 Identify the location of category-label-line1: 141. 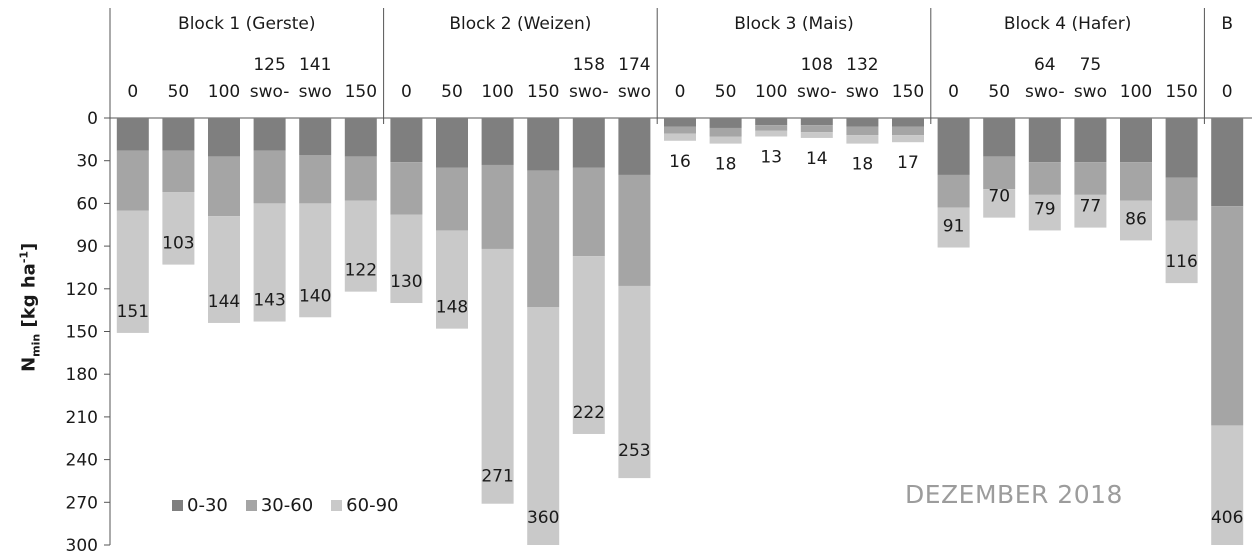
(315, 65).